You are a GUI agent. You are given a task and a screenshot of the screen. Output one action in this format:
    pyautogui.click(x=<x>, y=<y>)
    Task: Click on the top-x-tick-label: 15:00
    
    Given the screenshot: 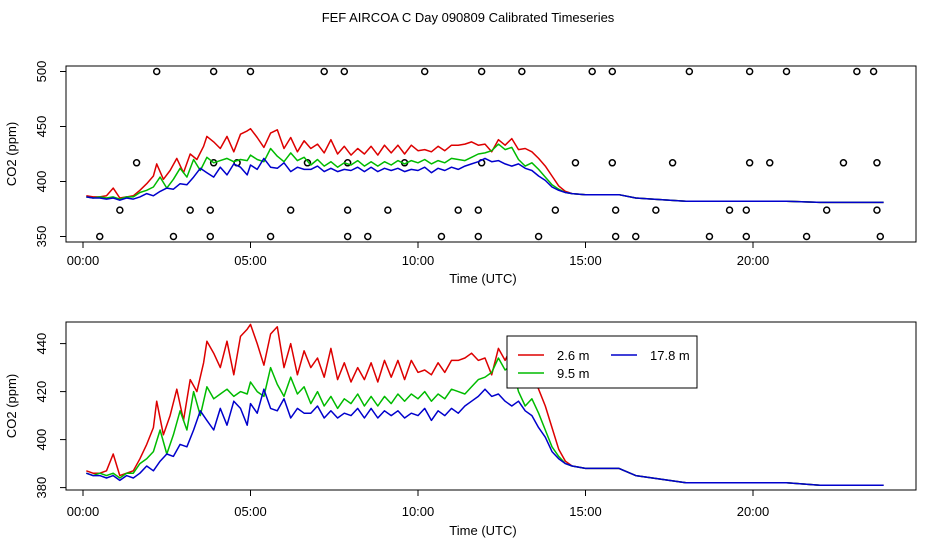 What is the action you would take?
    pyautogui.click(x=585, y=260)
    